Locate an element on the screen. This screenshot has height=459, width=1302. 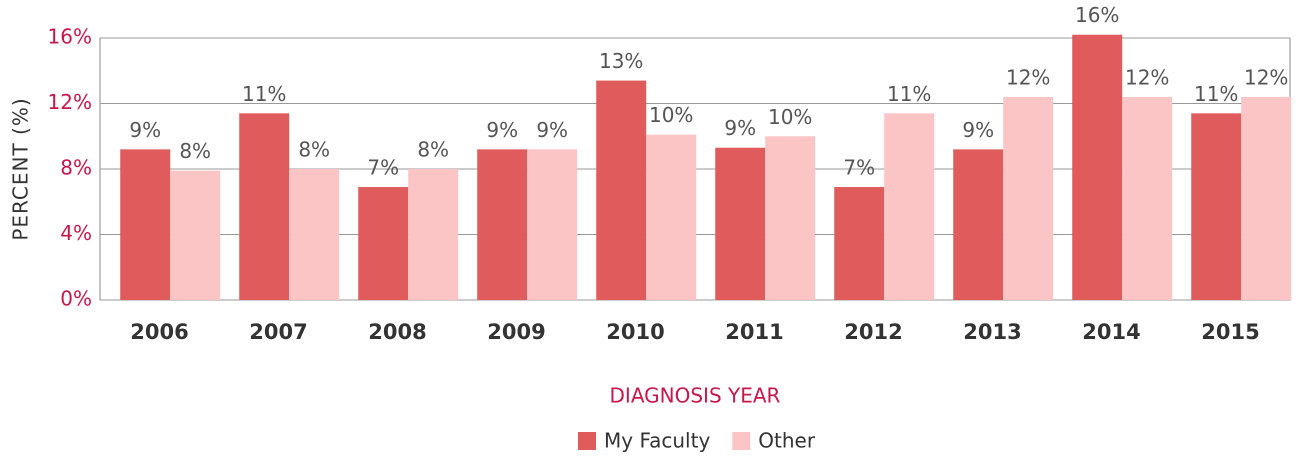
y-tick-label: 16% is located at coordinates (70, 37).